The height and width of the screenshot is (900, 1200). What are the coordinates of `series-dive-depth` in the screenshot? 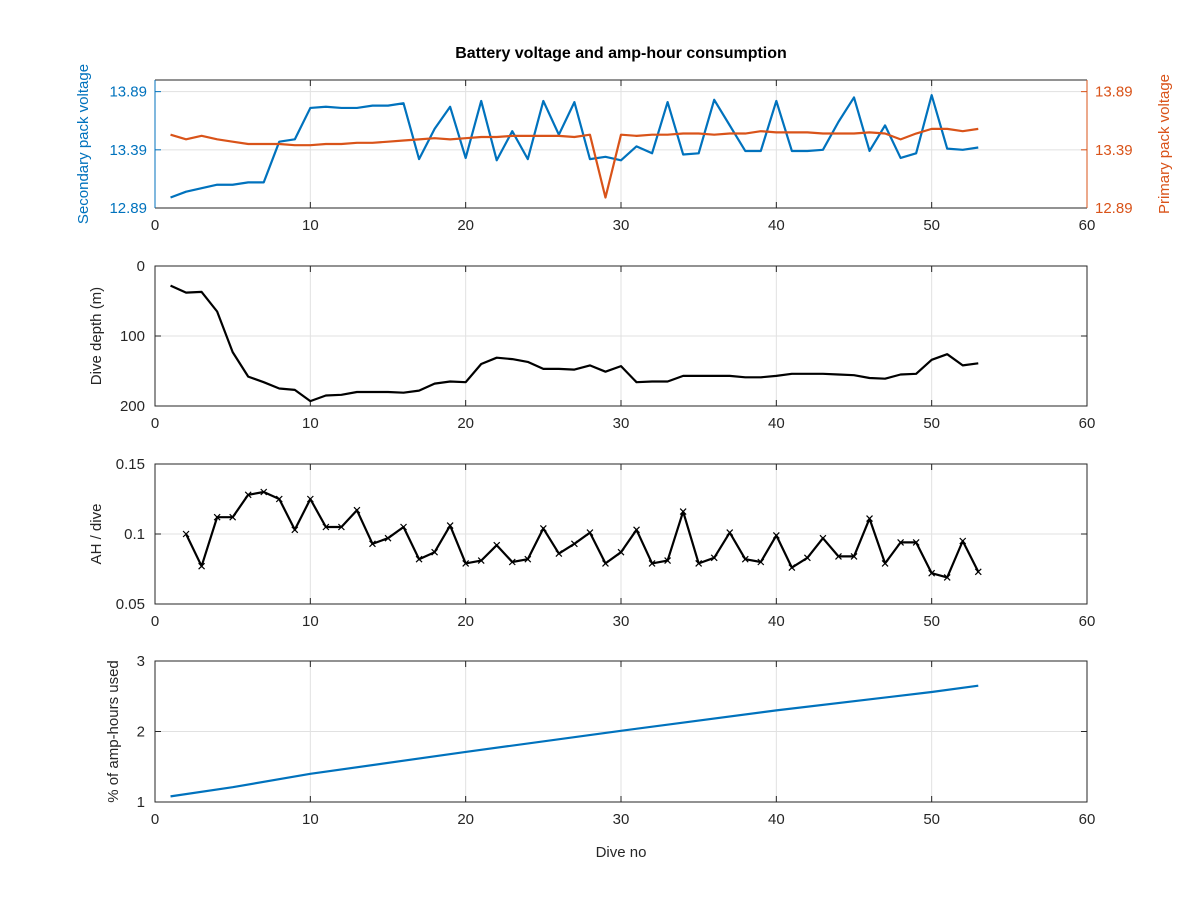 It's located at (574, 343).